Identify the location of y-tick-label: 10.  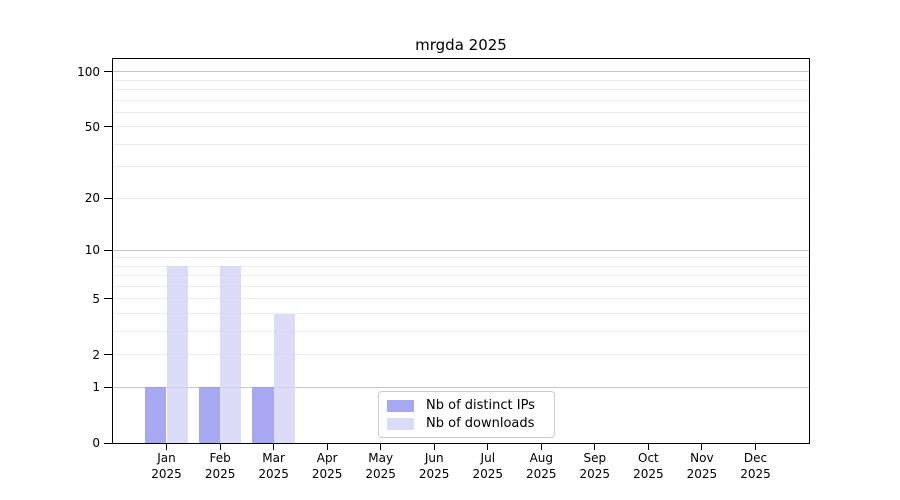
(92, 250).